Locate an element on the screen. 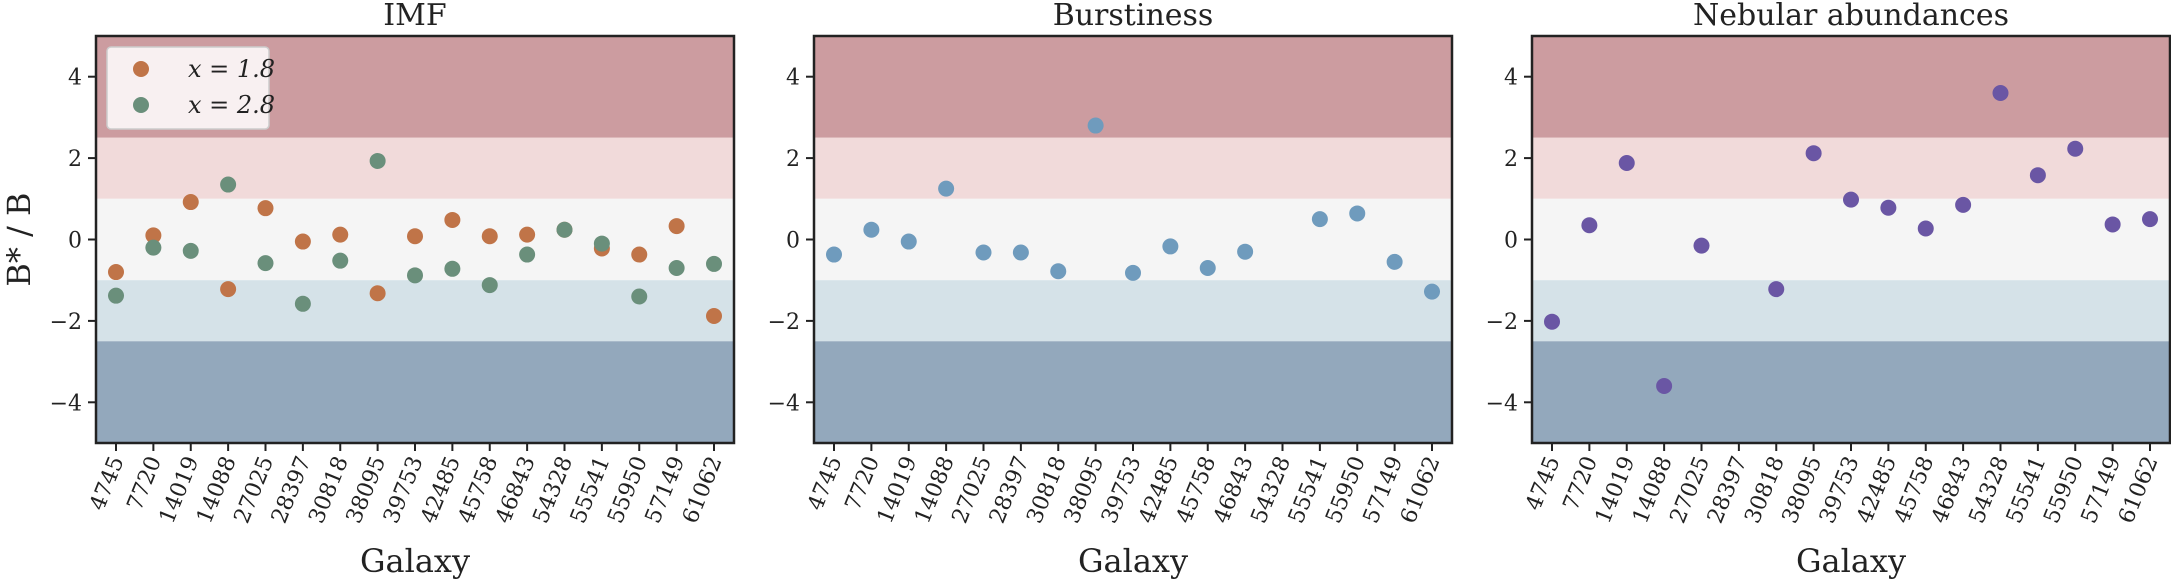  panel-title: Burstiness is located at coordinates (1133, 16).